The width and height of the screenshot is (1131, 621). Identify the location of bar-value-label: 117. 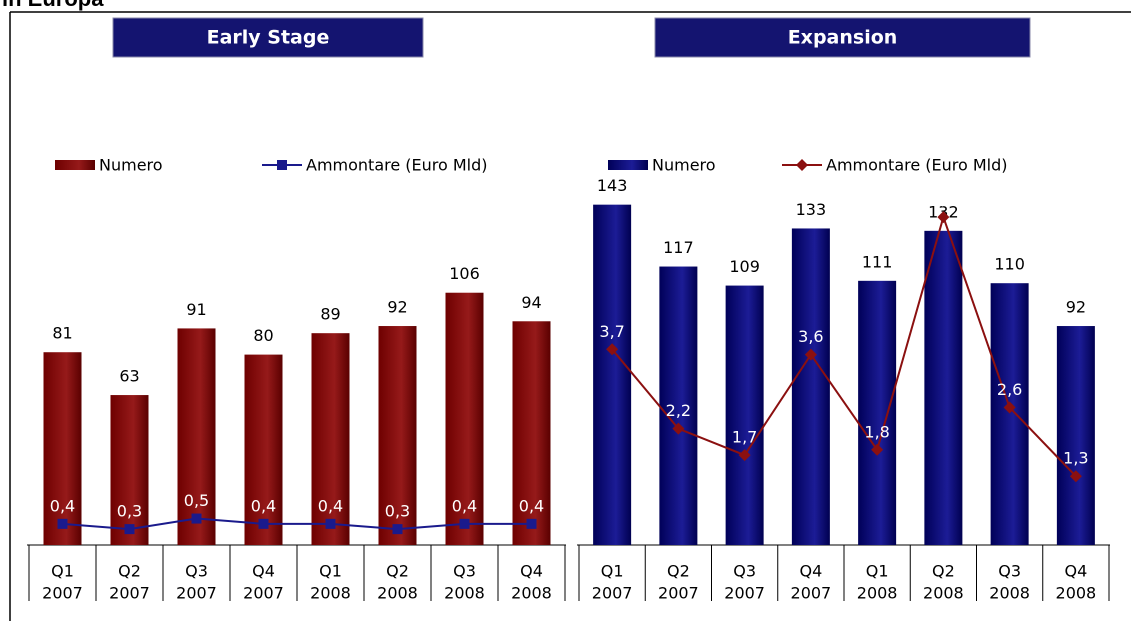
(678, 247).